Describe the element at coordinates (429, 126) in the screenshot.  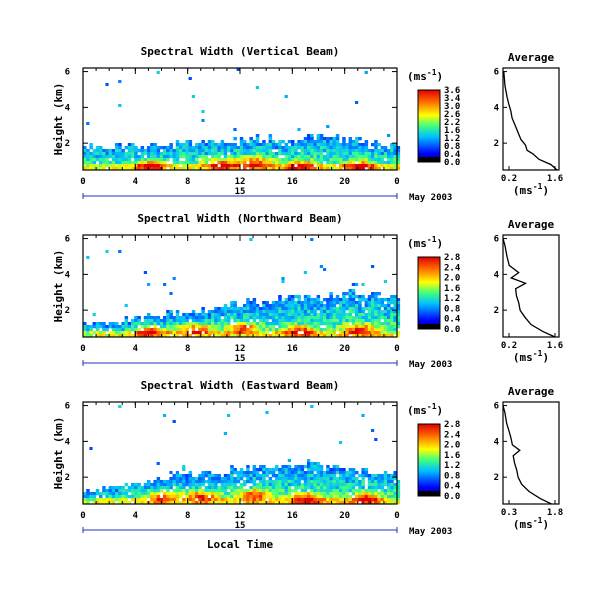
I see `colorbar-gradient` at that location.